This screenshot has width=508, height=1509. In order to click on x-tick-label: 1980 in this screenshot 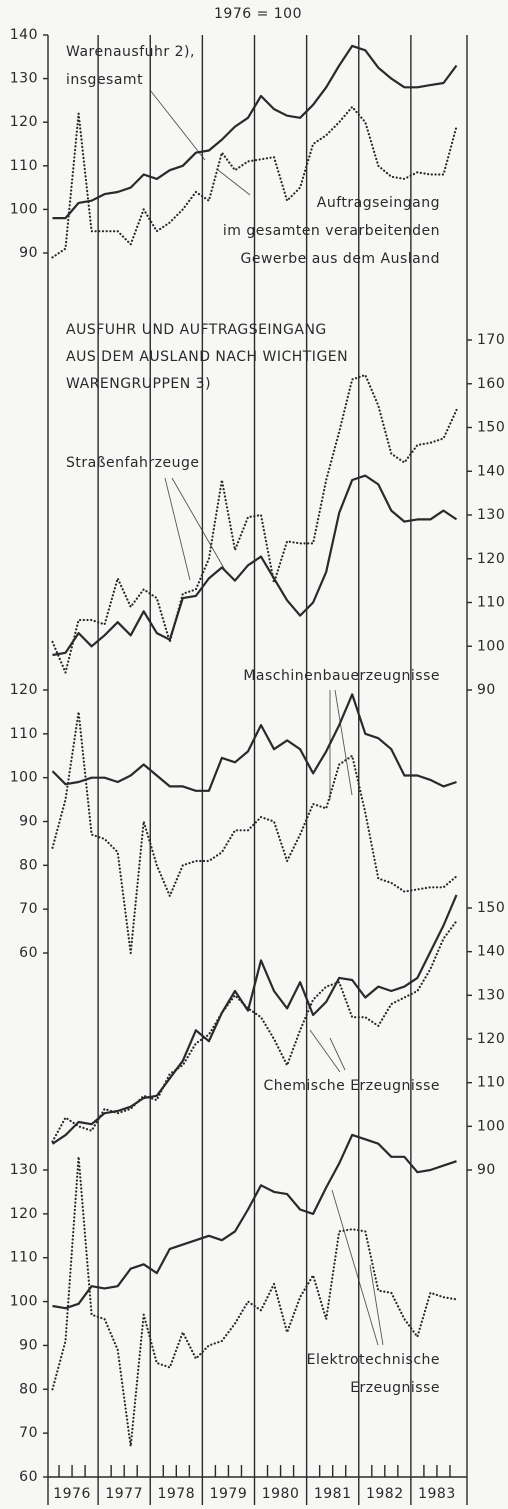, I will do `click(281, 1494)`.